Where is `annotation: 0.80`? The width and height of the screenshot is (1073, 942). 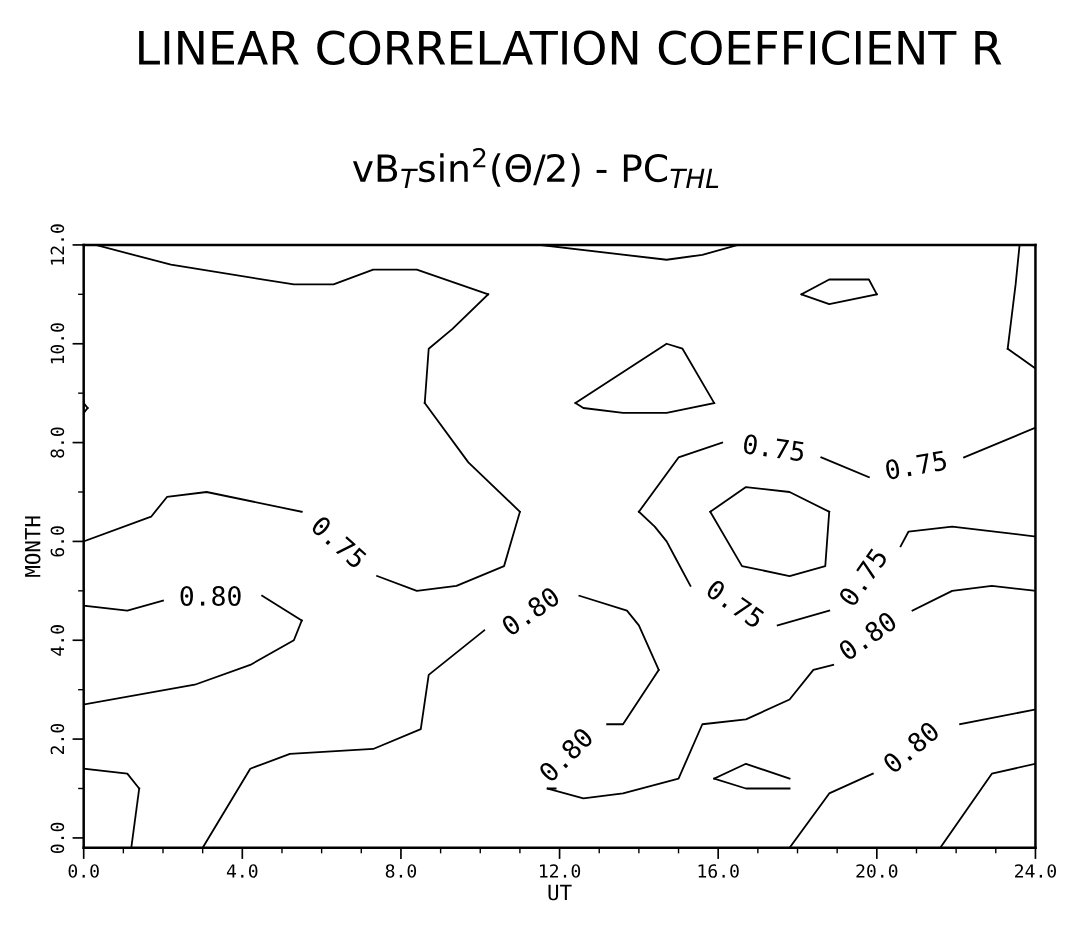
annotation: 0.80 is located at coordinates (210, 596).